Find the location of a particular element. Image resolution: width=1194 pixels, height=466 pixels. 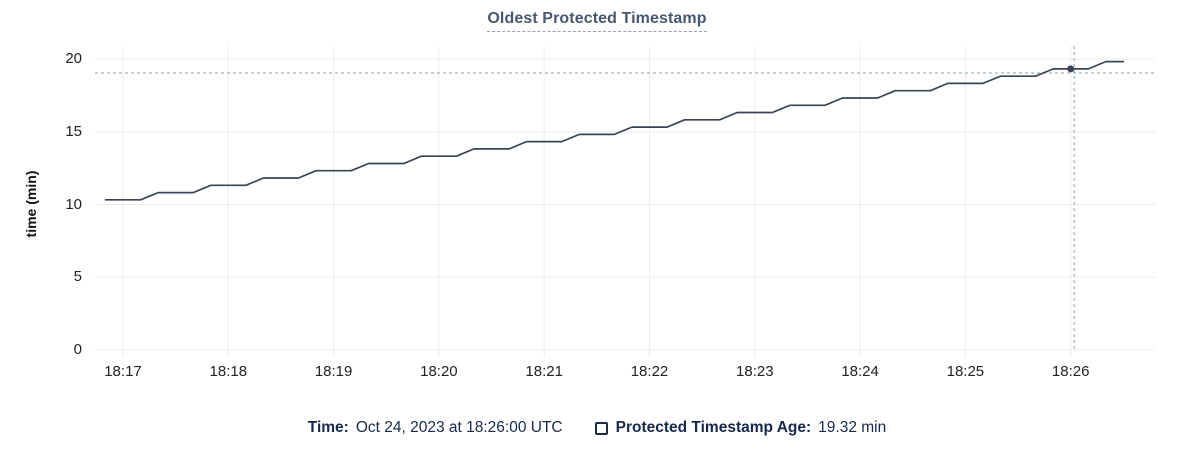

x-tick-label: 18:17 is located at coordinates (123, 371).